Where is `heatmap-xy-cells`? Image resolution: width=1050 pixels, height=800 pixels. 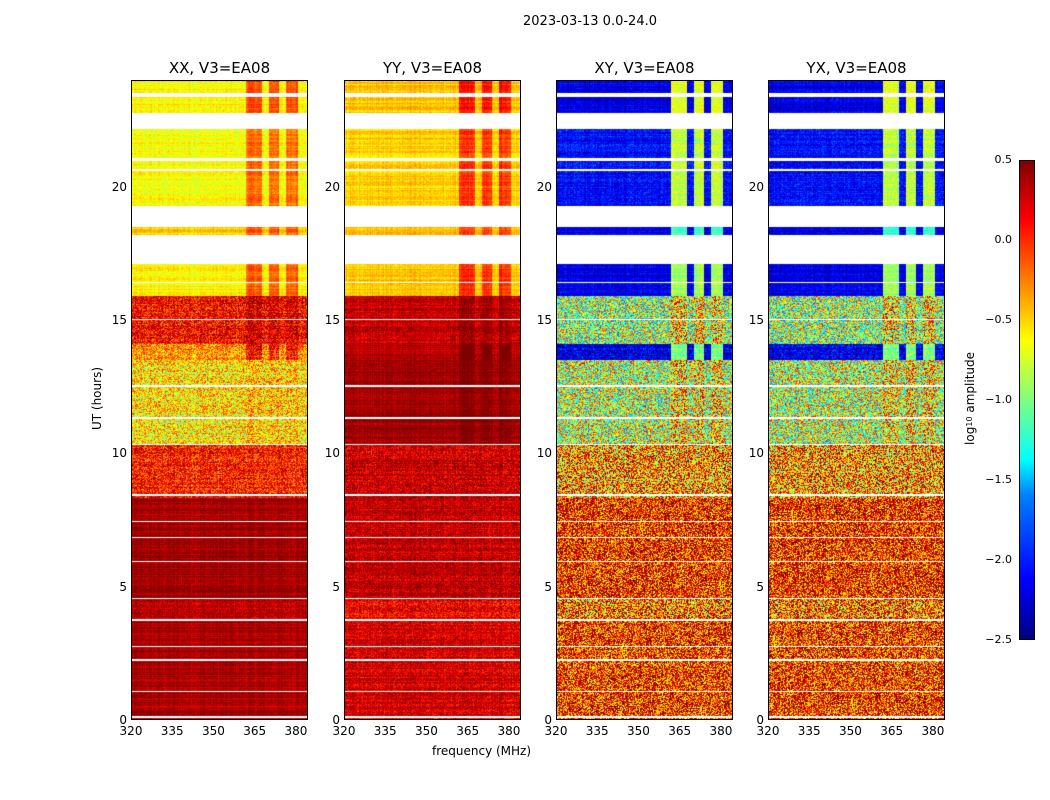 heatmap-xy-cells is located at coordinates (644, 400).